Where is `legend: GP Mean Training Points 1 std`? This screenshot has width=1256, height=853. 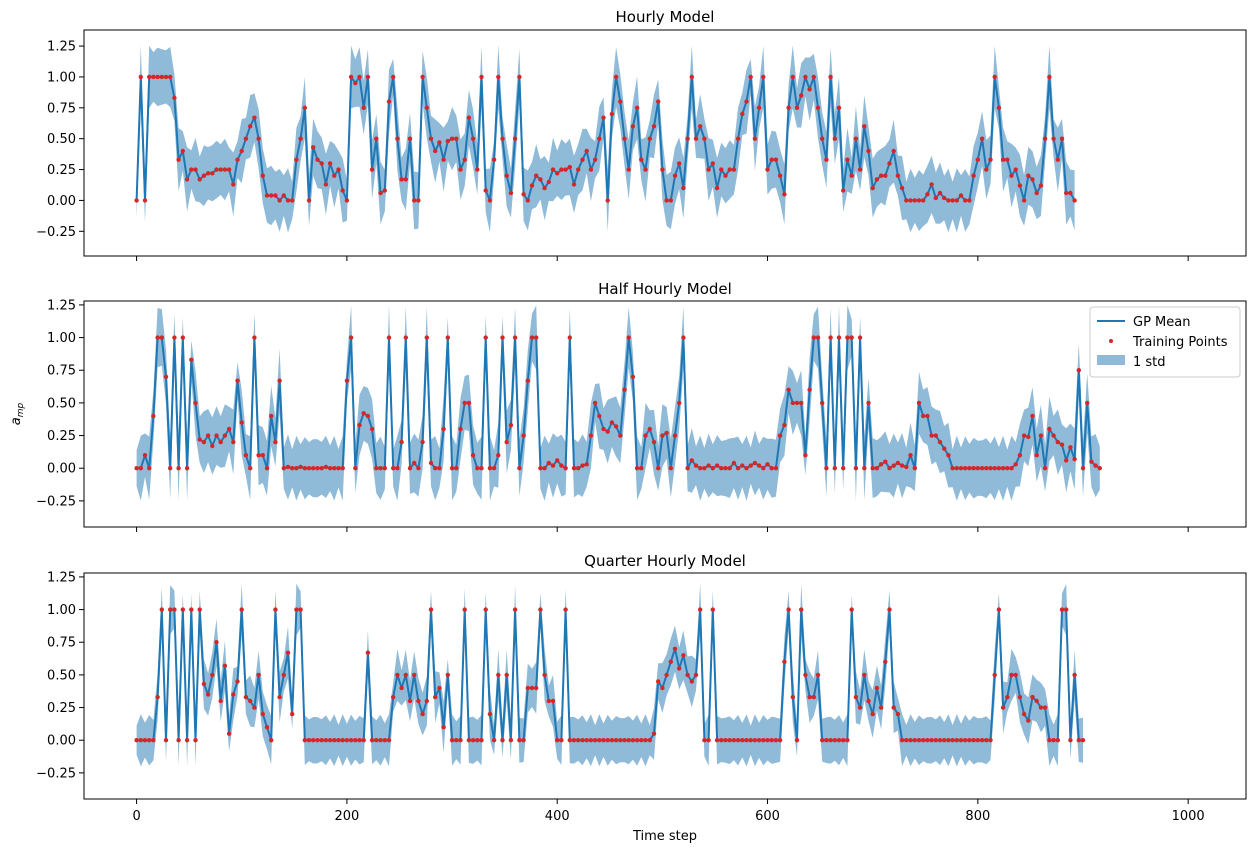 legend: GP Mean Training Points 1 std is located at coordinates (1165, 342).